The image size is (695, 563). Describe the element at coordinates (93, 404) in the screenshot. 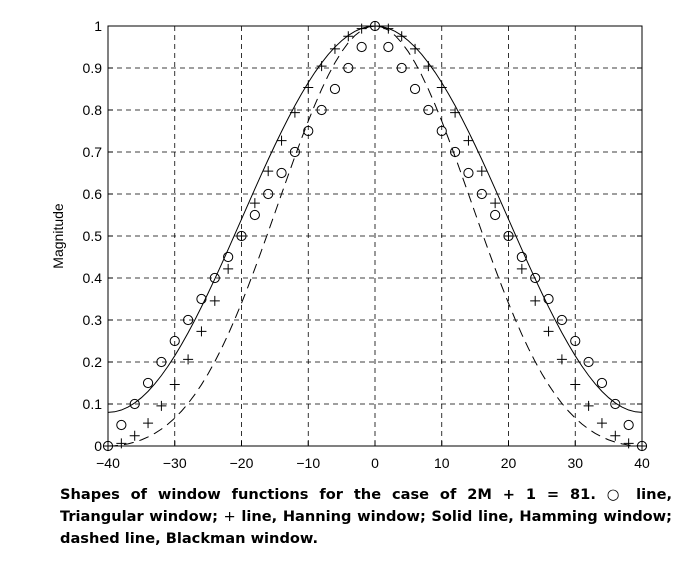

I see `y-tick-label: 0.1` at that location.